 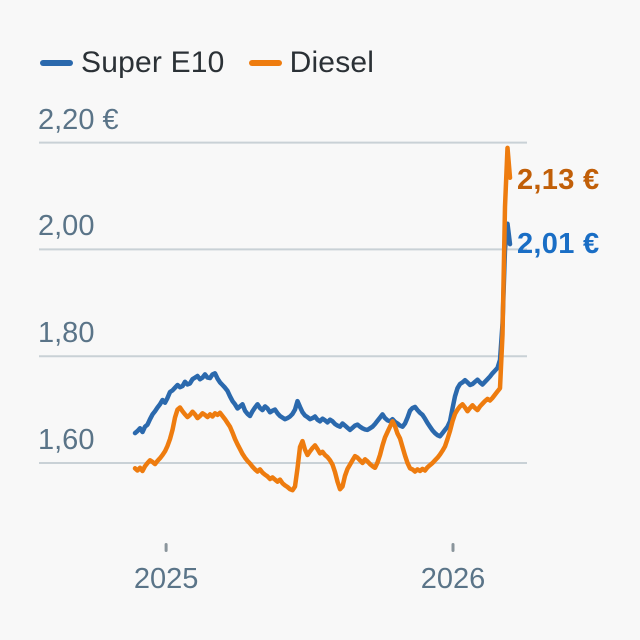 What do you see at coordinates (166, 579) in the screenshot?
I see `x-axis-label: 2025` at bounding box center [166, 579].